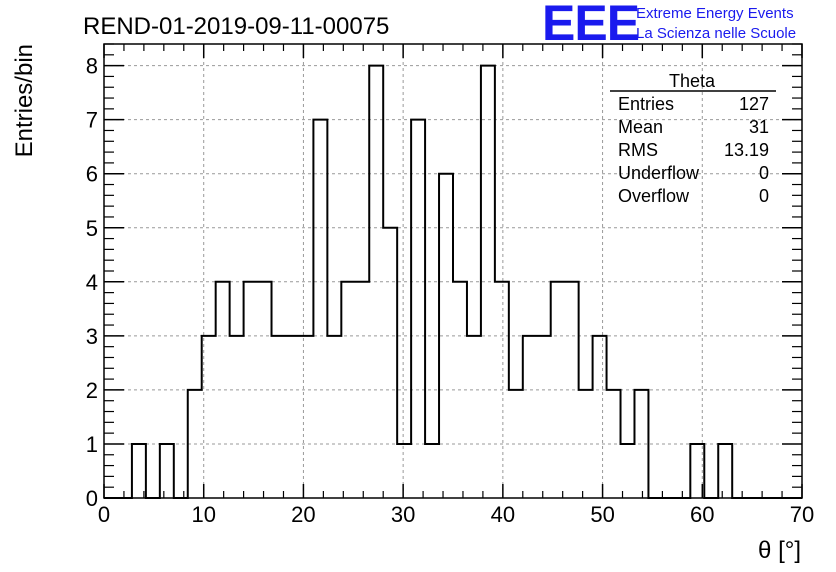 This screenshot has height=572, width=836. Describe the element at coordinates (759, 127) in the screenshot. I see `stats-row-value: 31` at that location.